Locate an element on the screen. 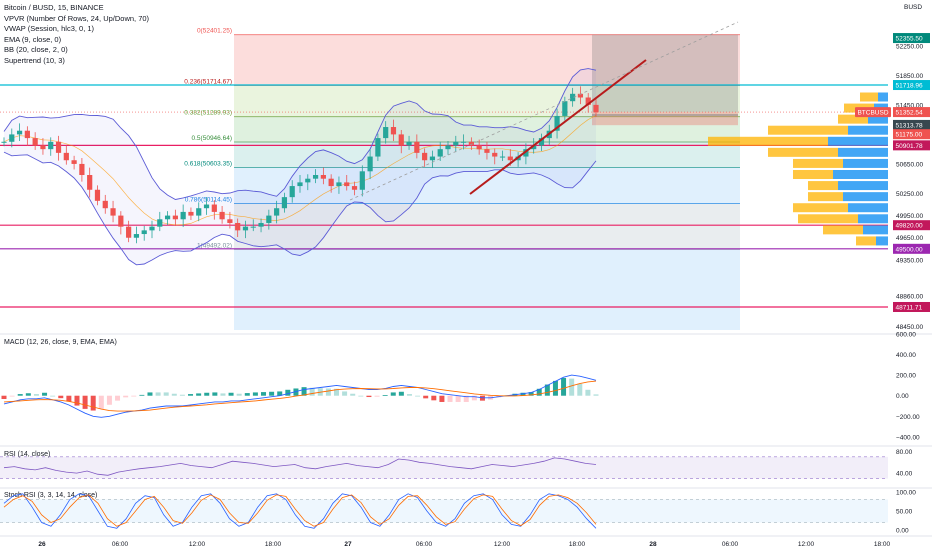 Image resolution: width=932 pixels, height=550 pixels. macd-title: MACD (12, 26, close, 9, EMA, EMA) is located at coordinates (60, 342).